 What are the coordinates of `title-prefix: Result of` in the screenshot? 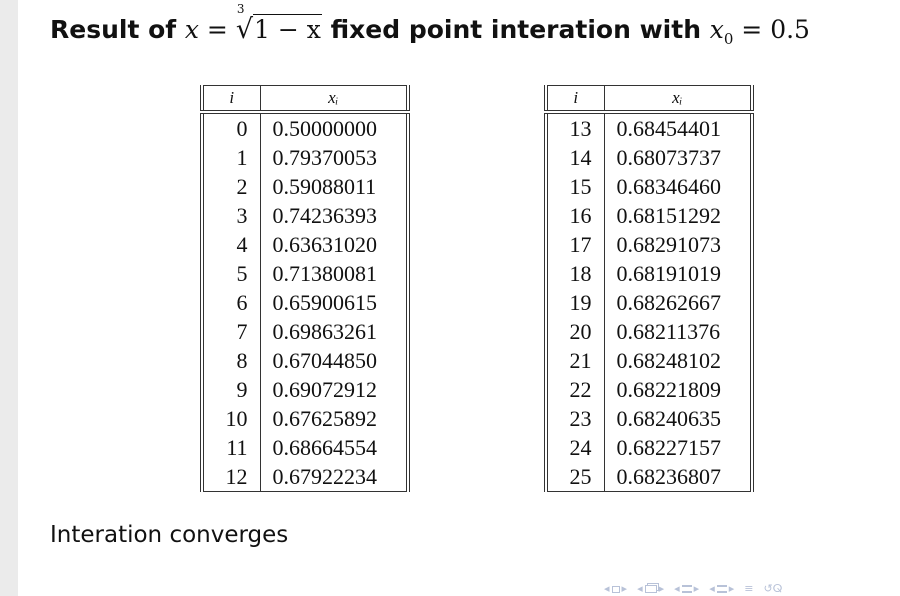 It's located at (117, 29).